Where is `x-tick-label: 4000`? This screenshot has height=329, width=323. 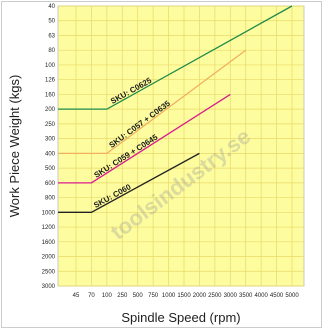 x-tick-label: 4000 is located at coordinates (261, 296).